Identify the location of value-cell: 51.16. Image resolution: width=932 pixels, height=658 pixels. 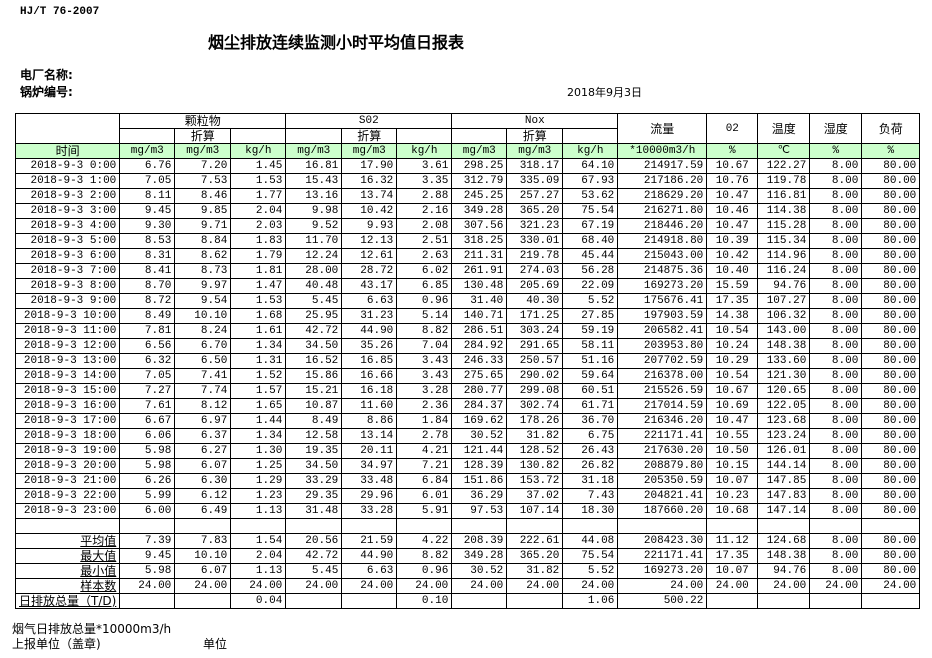
(590, 361).